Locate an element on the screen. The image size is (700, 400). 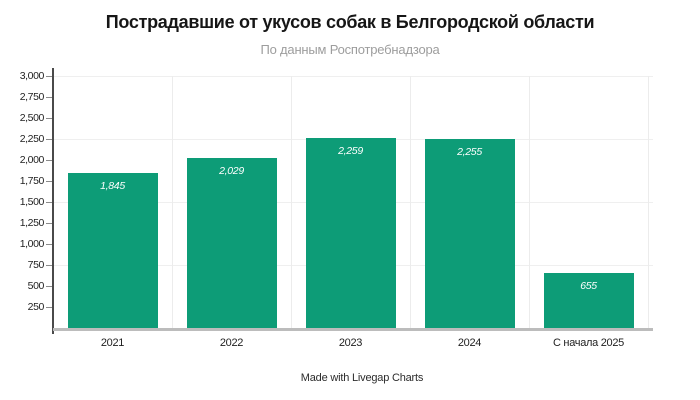
x-axis-label: 2023 is located at coordinates (350, 343).